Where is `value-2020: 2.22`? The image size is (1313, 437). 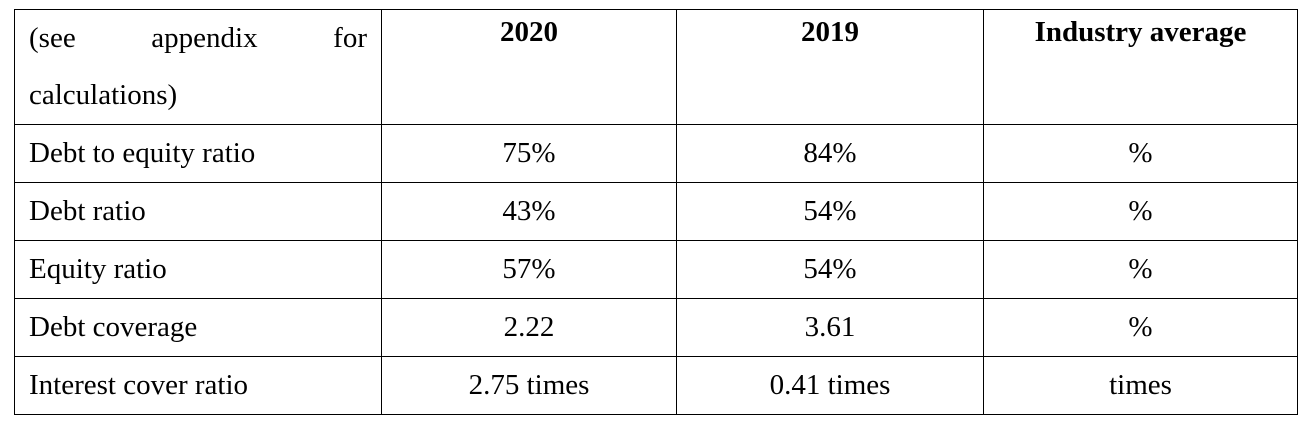 value-2020: 2.22 is located at coordinates (529, 327).